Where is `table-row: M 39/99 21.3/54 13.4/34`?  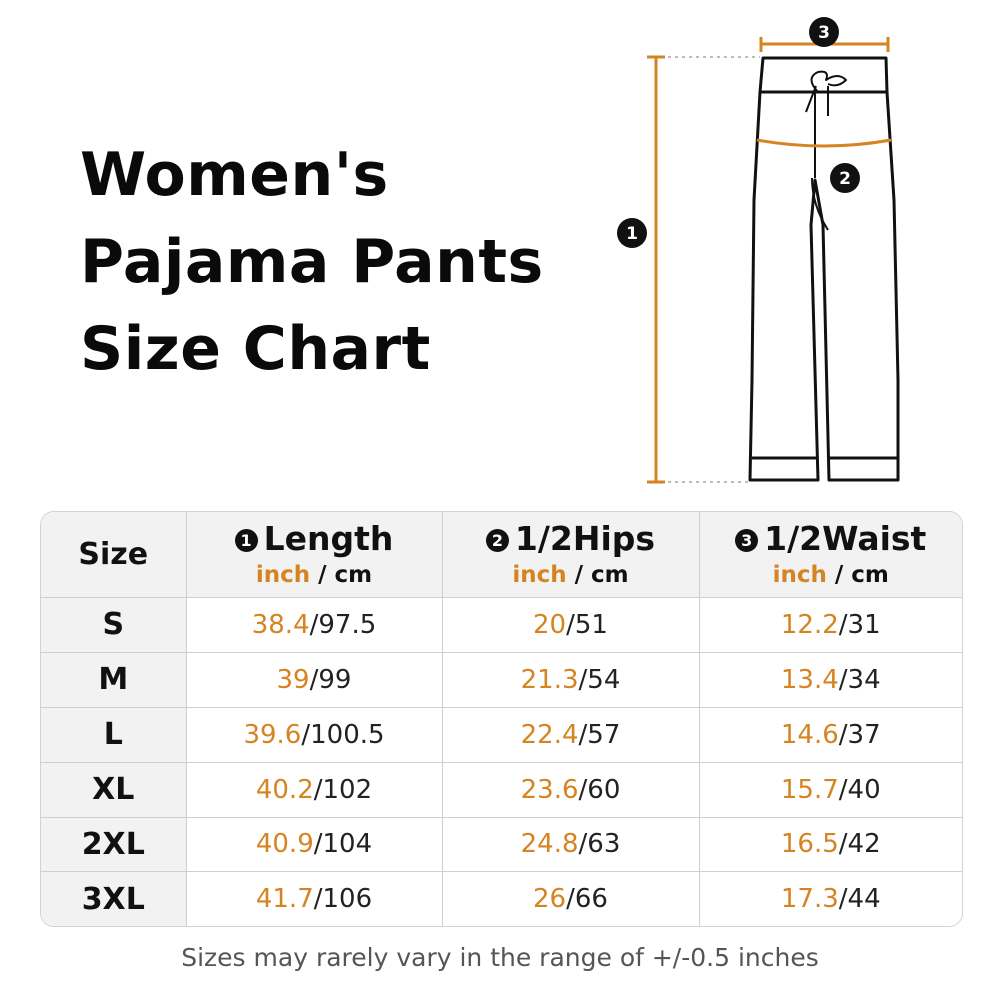 table-row: M 39/99 21.3/54 13.4/34 is located at coordinates (501, 679).